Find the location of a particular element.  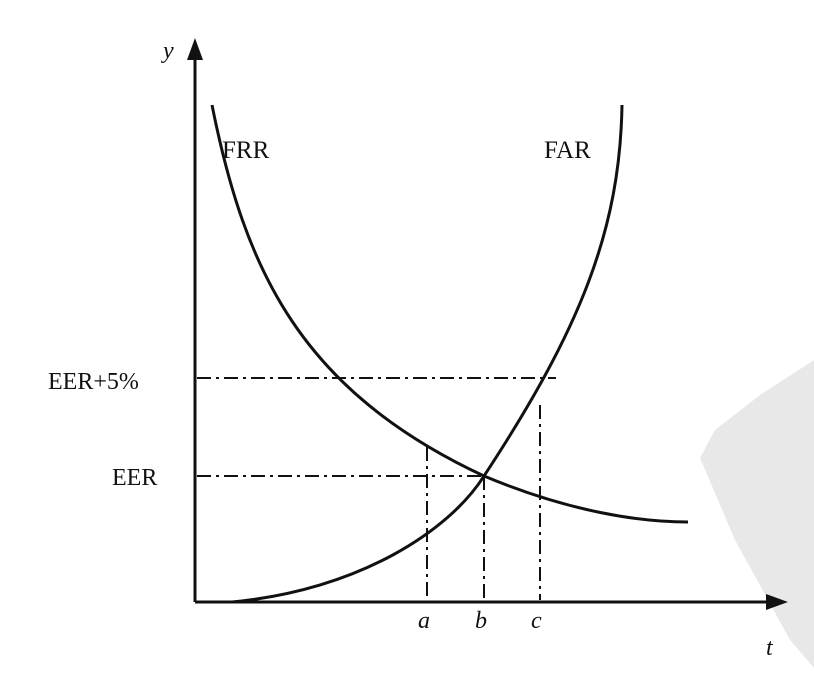

eer-label: EER is located at coordinates (134, 478).